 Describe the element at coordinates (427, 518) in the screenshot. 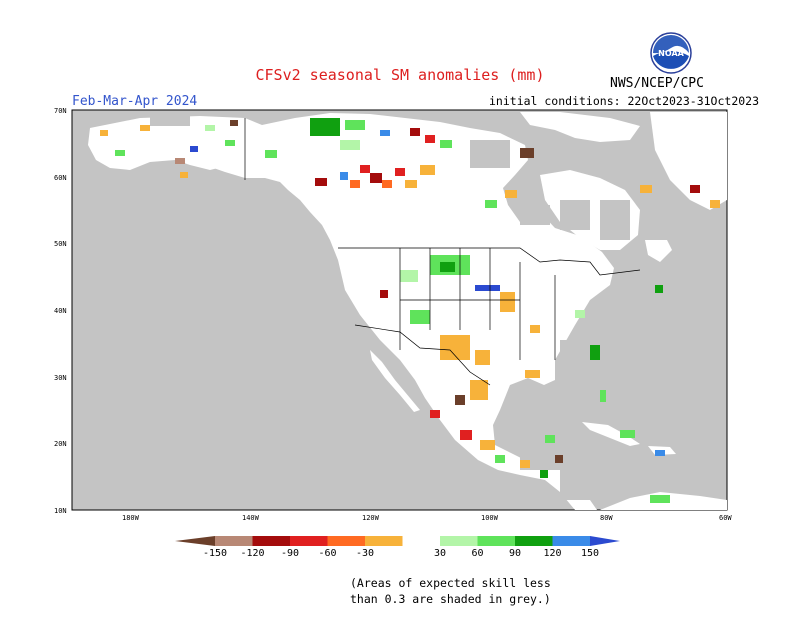

I see `longitude-labels: 180W 140W 120W 100W 80W 60W` at that location.